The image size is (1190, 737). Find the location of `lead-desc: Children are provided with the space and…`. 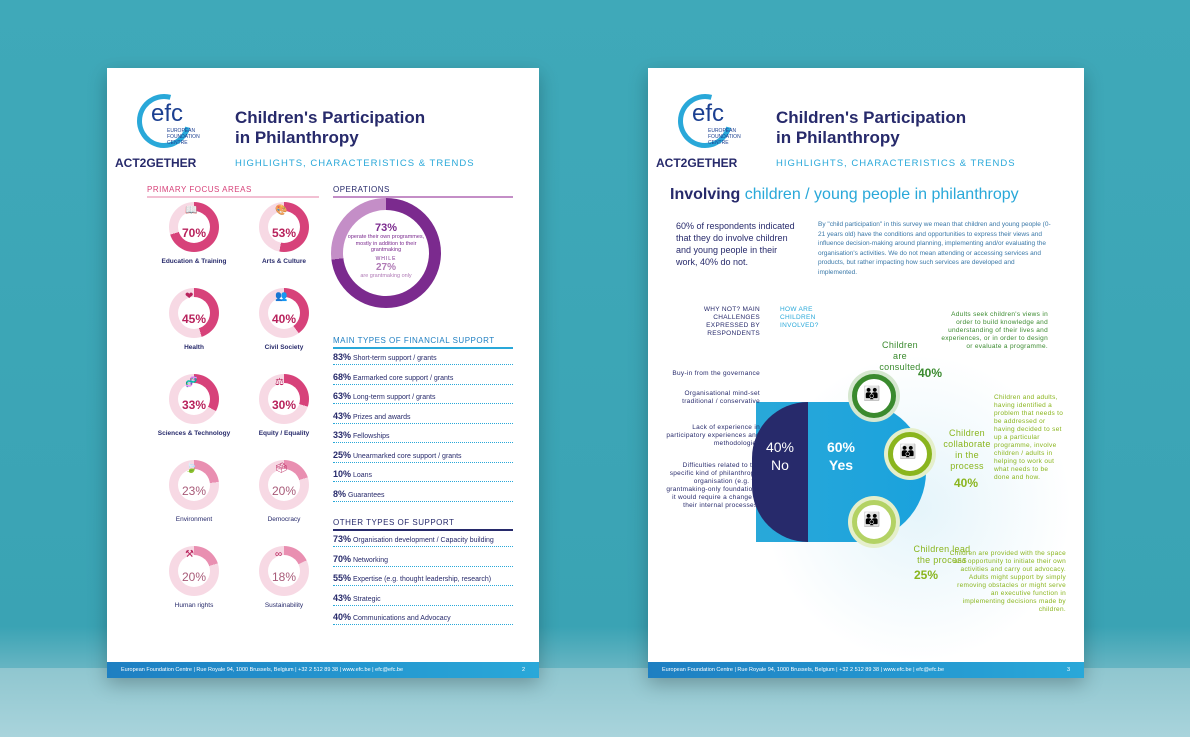

lead-desc: Children are provided with the space and… is located at coordinates (1007, 581).